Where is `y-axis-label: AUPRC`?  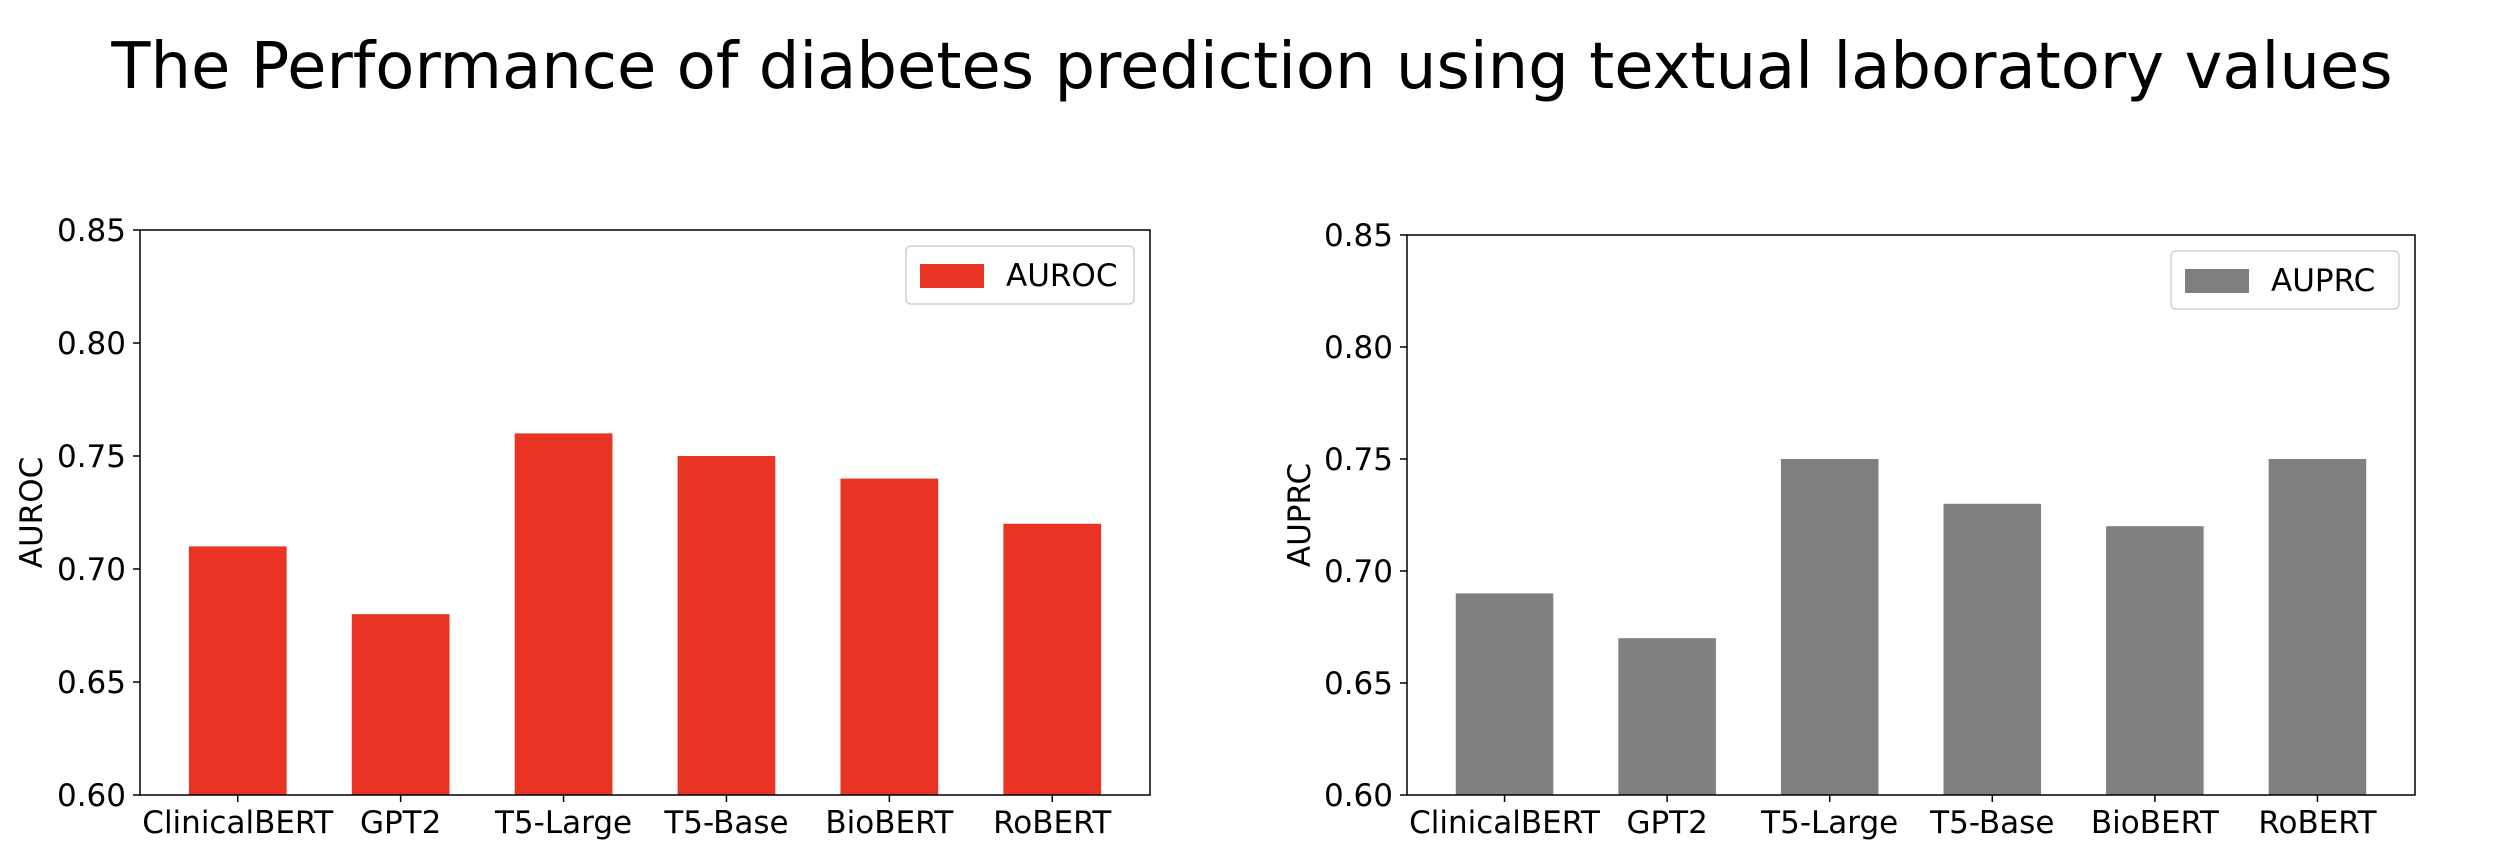
y-axis-label: AUPRC is located at coordinates (1300, 515).